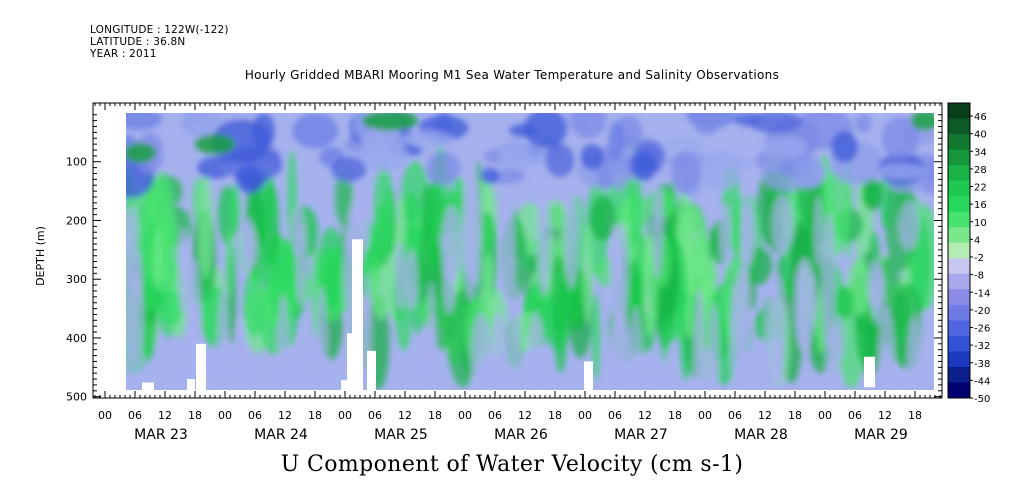 The width and height of the screenshot is (1009, 504). What do you see at coordinates (980, 117) in the screenshot?
I see `colorbar-label: 46` at bounding box center [980, 117].